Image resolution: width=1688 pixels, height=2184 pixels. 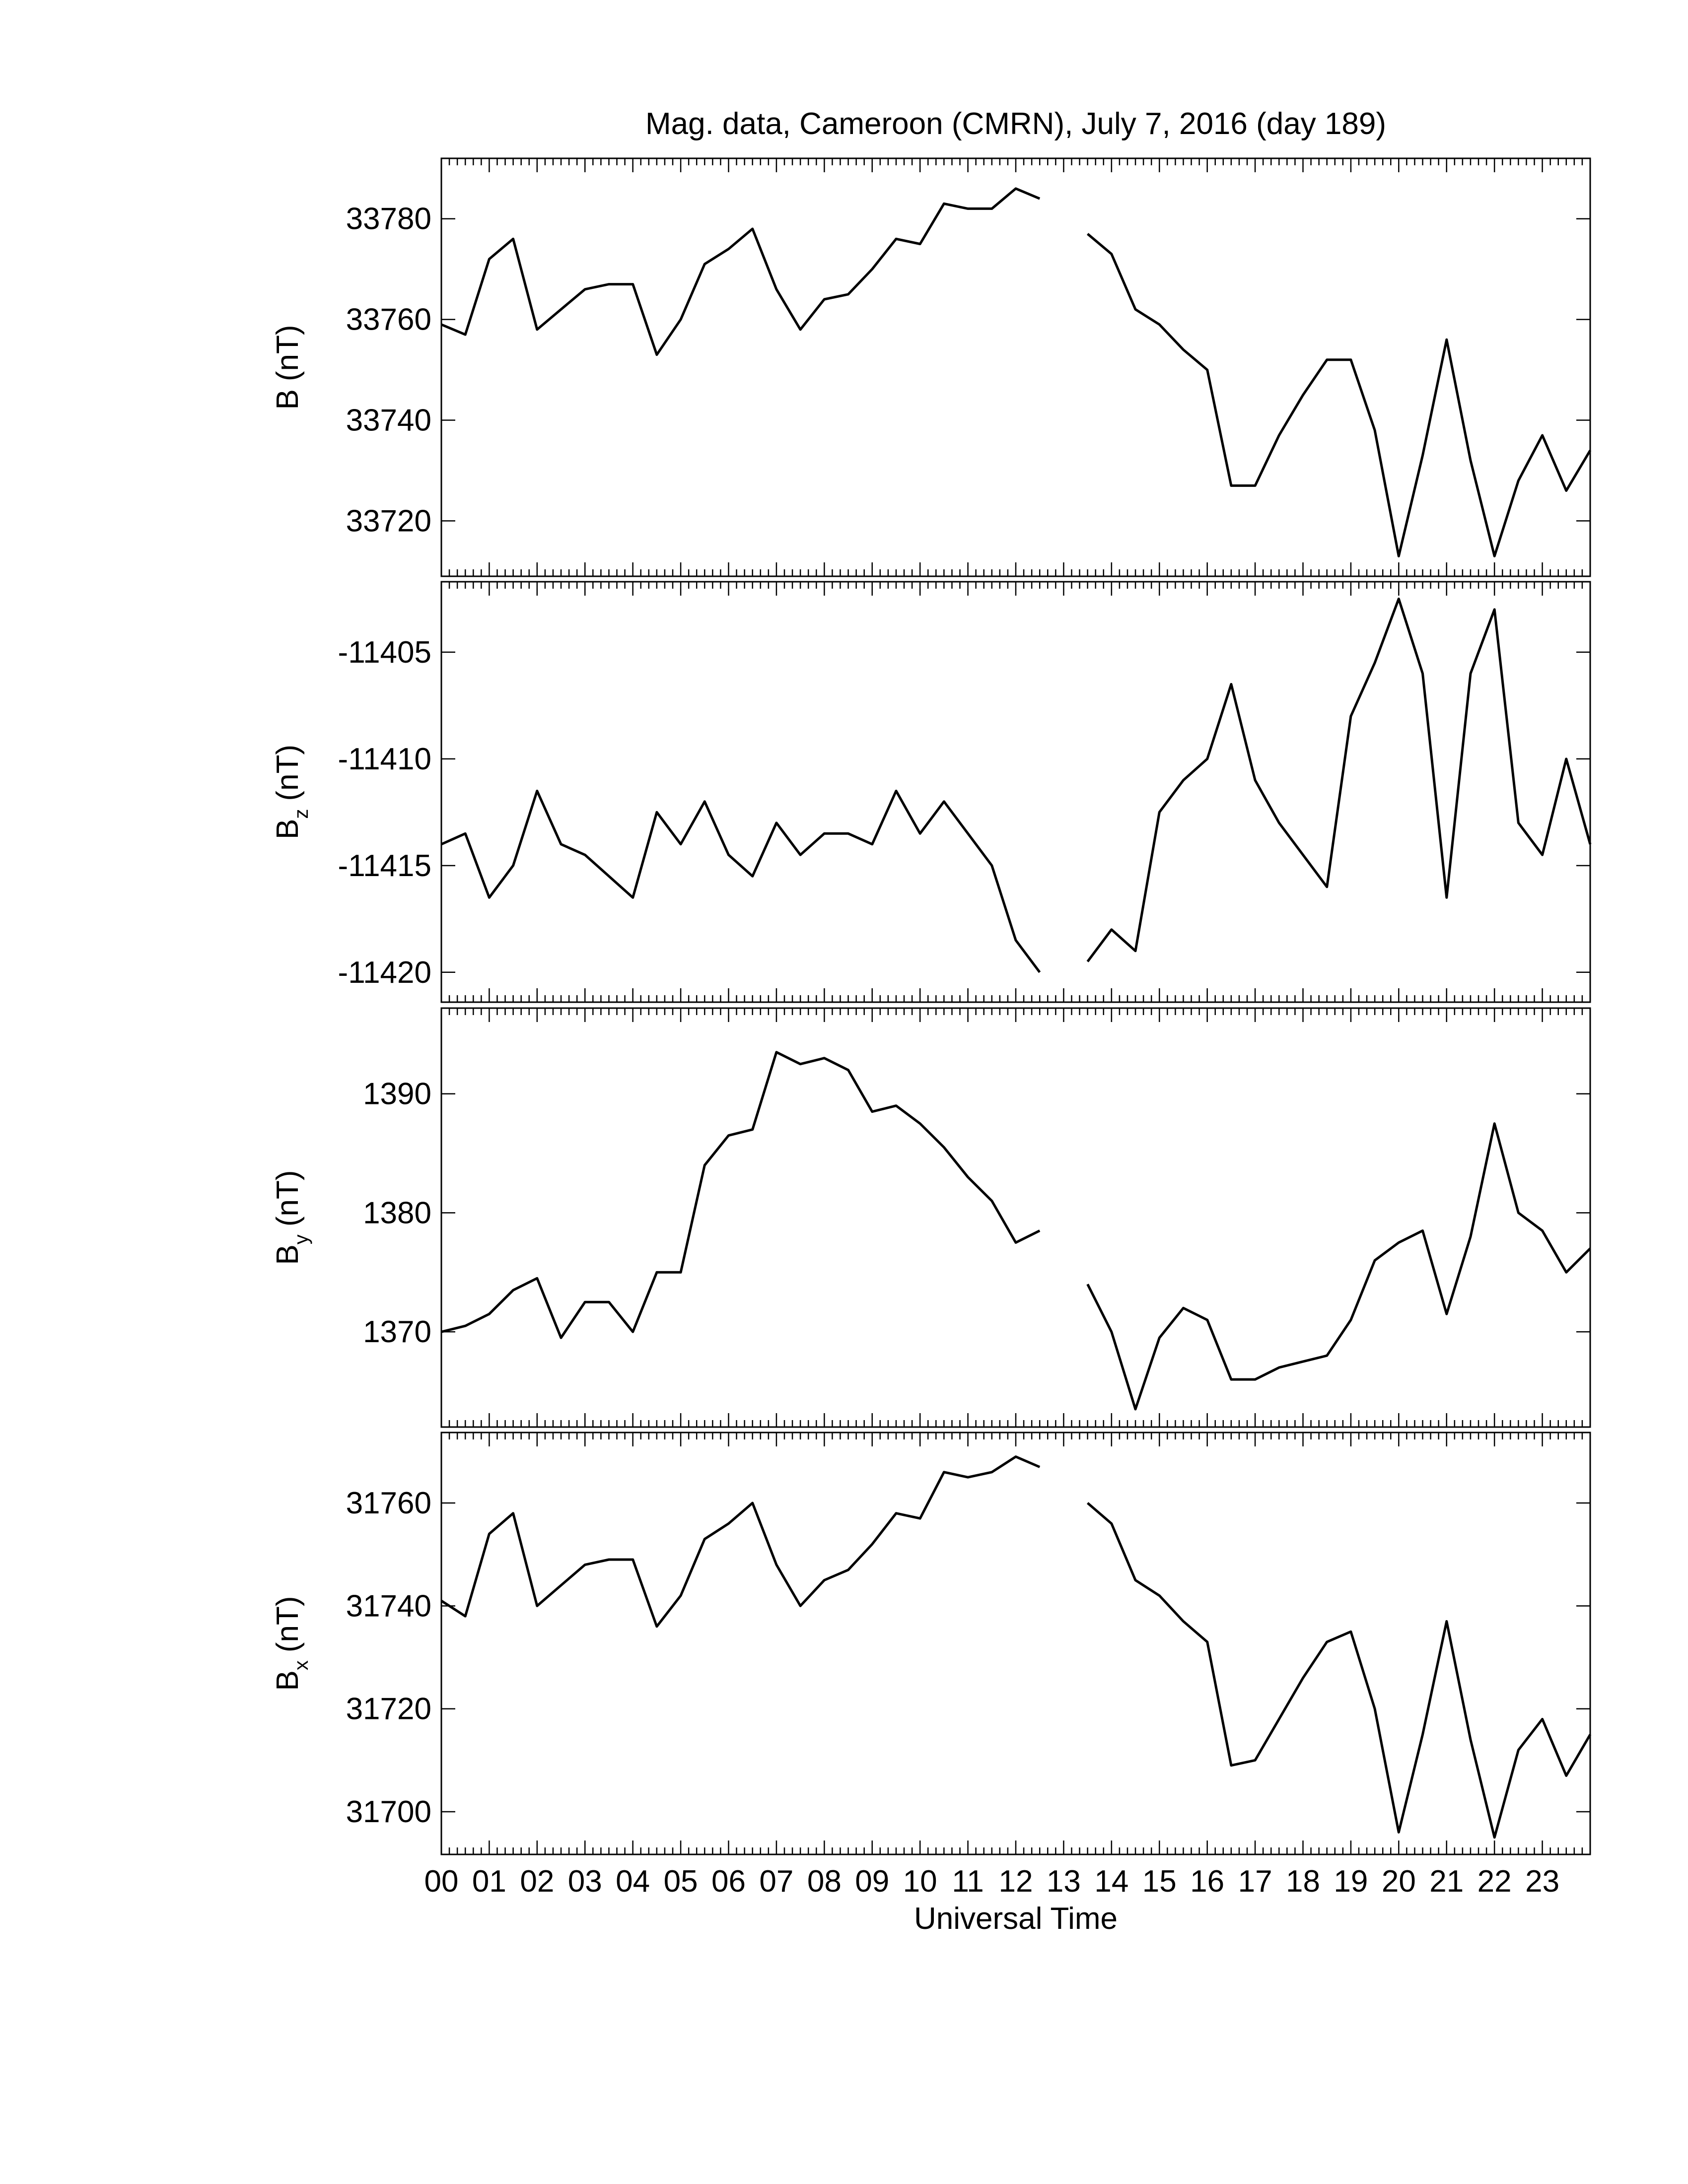 I want to click on x-tick-label: 00, so click(x=441, y=1881).